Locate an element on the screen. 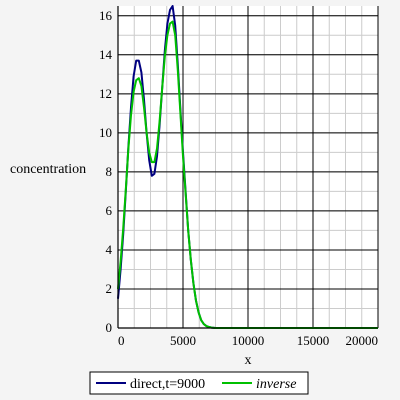 The image size is (400, 400). y-tick-label: 2 is located at coordinates (109, 288).